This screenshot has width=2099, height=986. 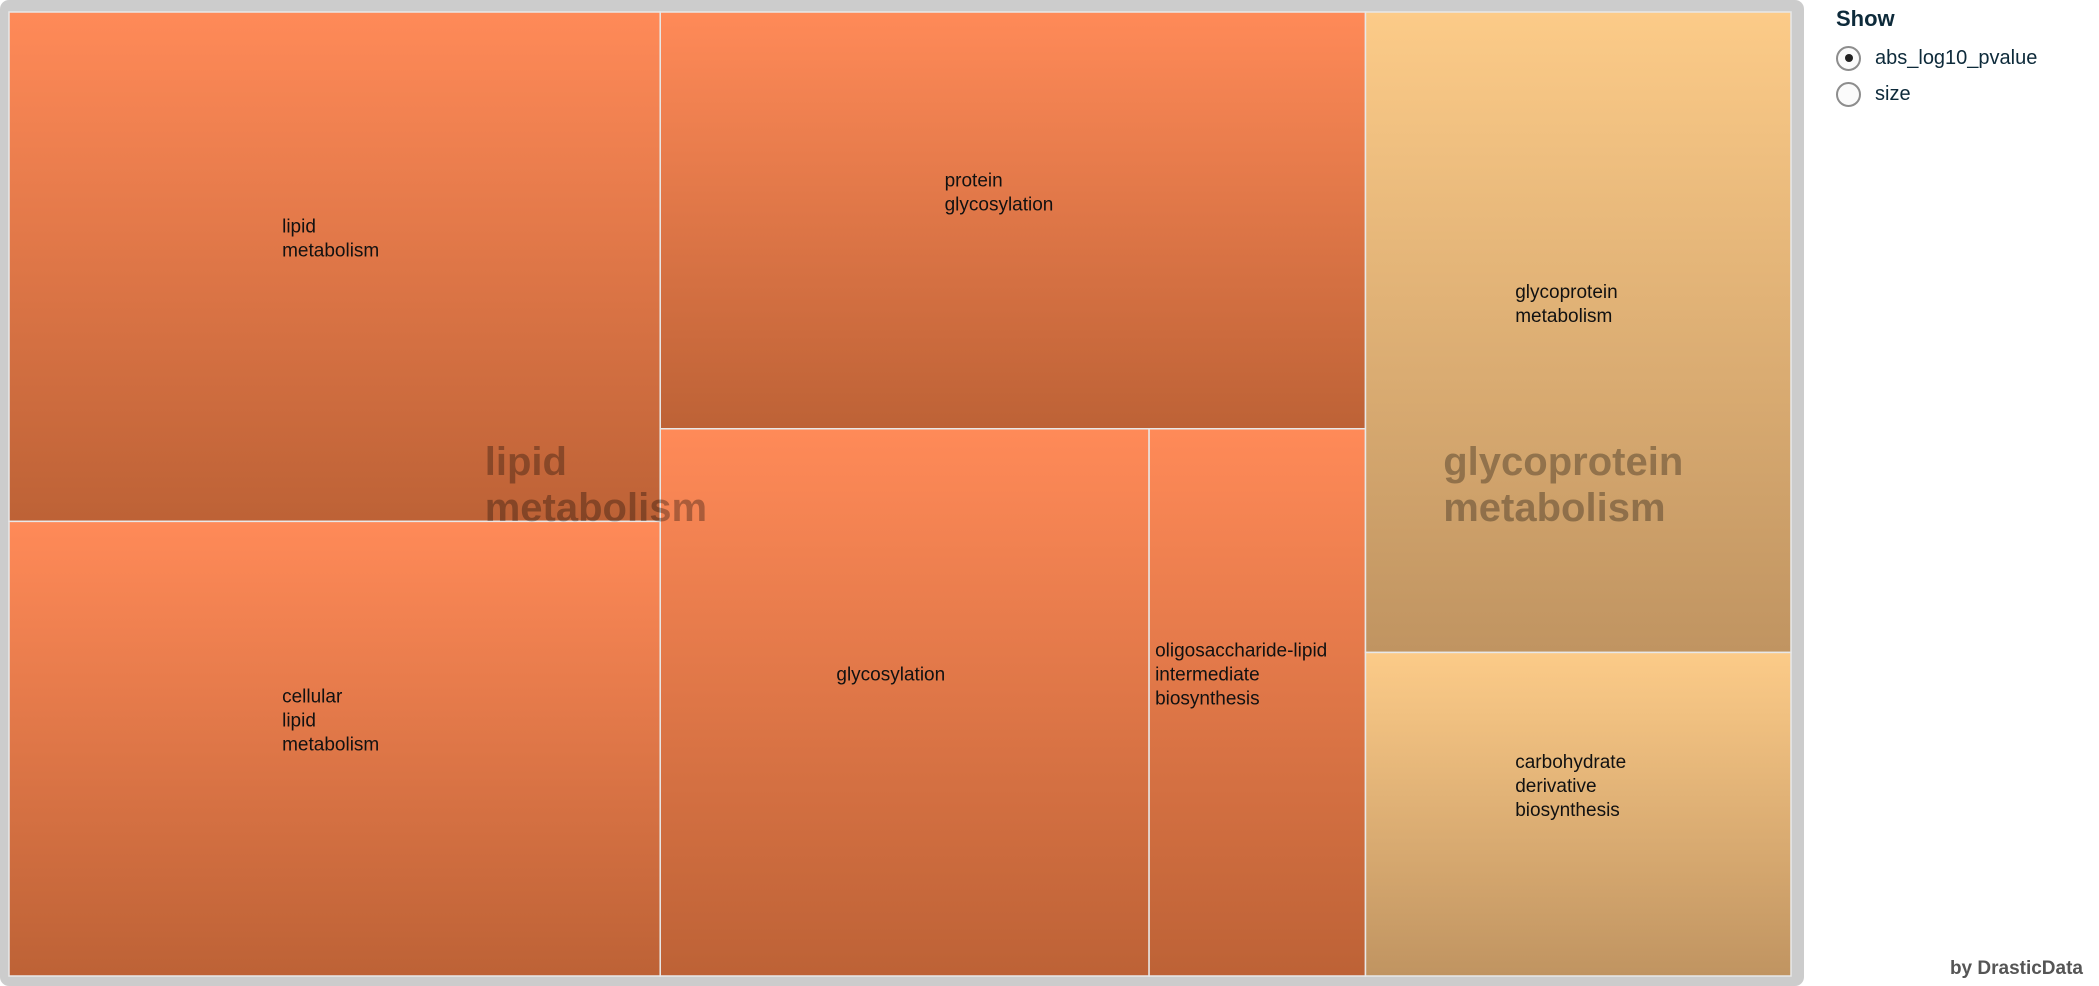 I want to click on group-label-lipid-metabolism: lipid metabolism, so click(x=596, y=485).